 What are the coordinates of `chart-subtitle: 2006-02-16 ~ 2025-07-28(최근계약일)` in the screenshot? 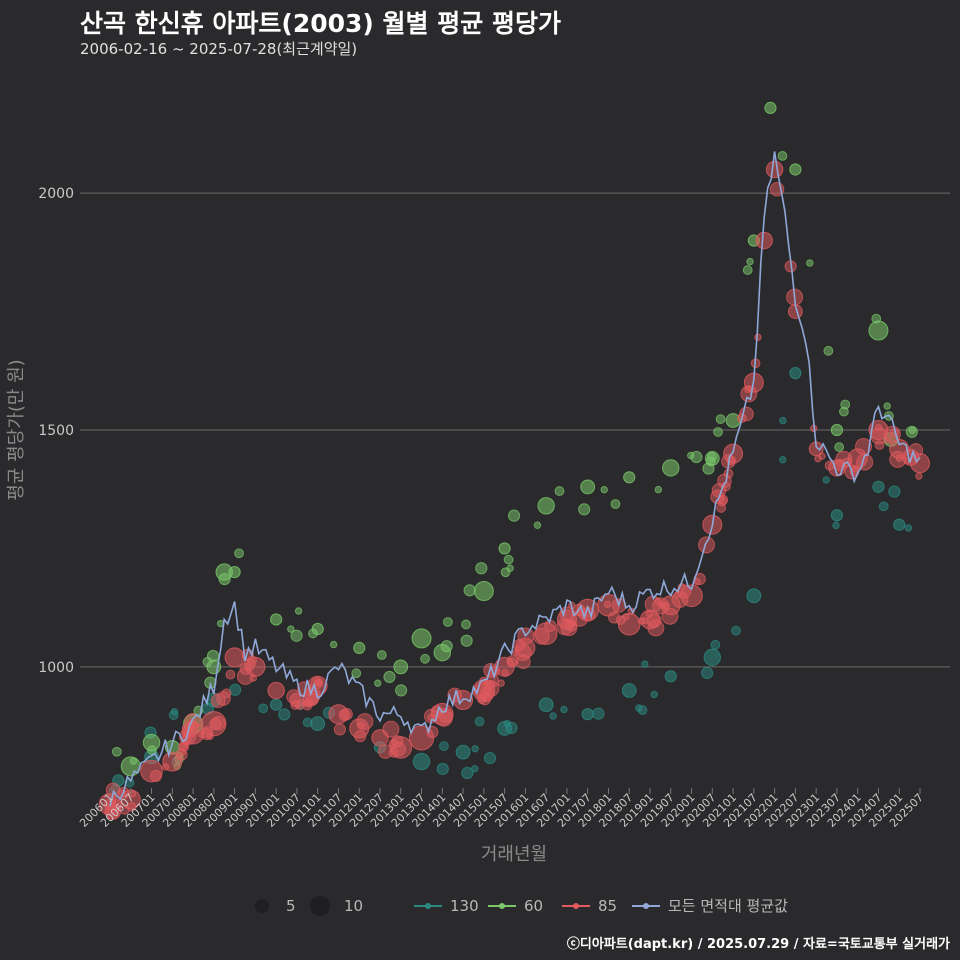 It's located at (219, 49).